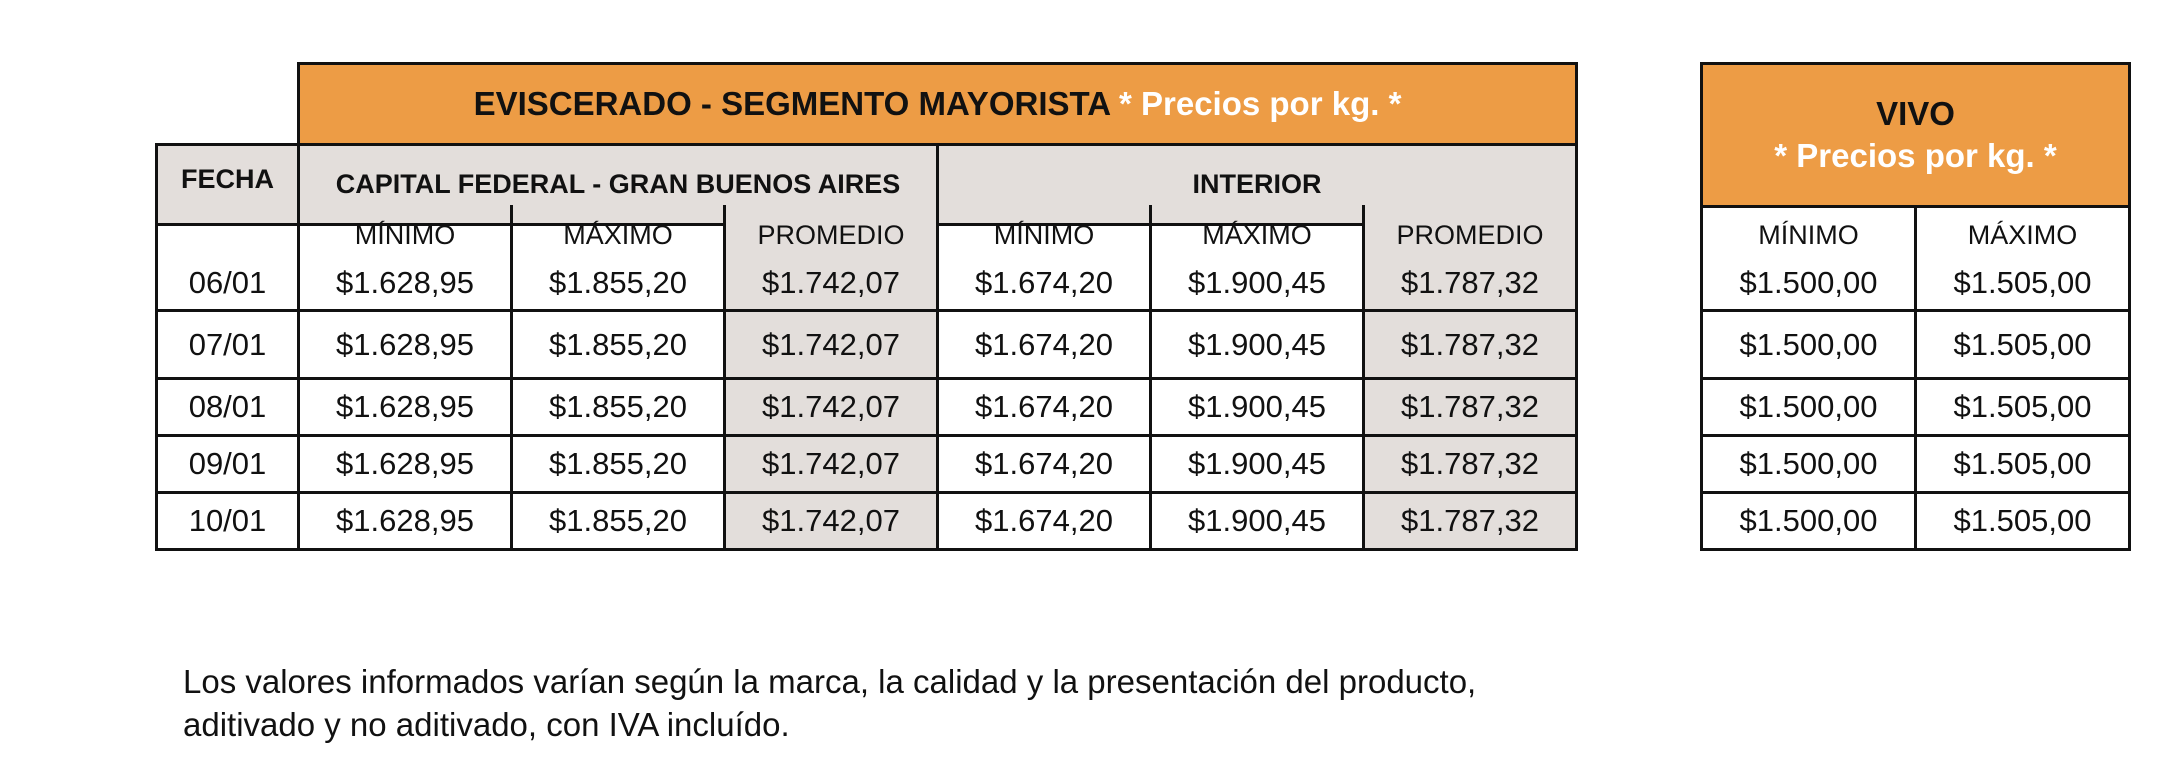 This screenshot has height=760, width=2182. Describe the element at coordinates (228, 104) in the screenshot. I see `empty-corner` at that location.